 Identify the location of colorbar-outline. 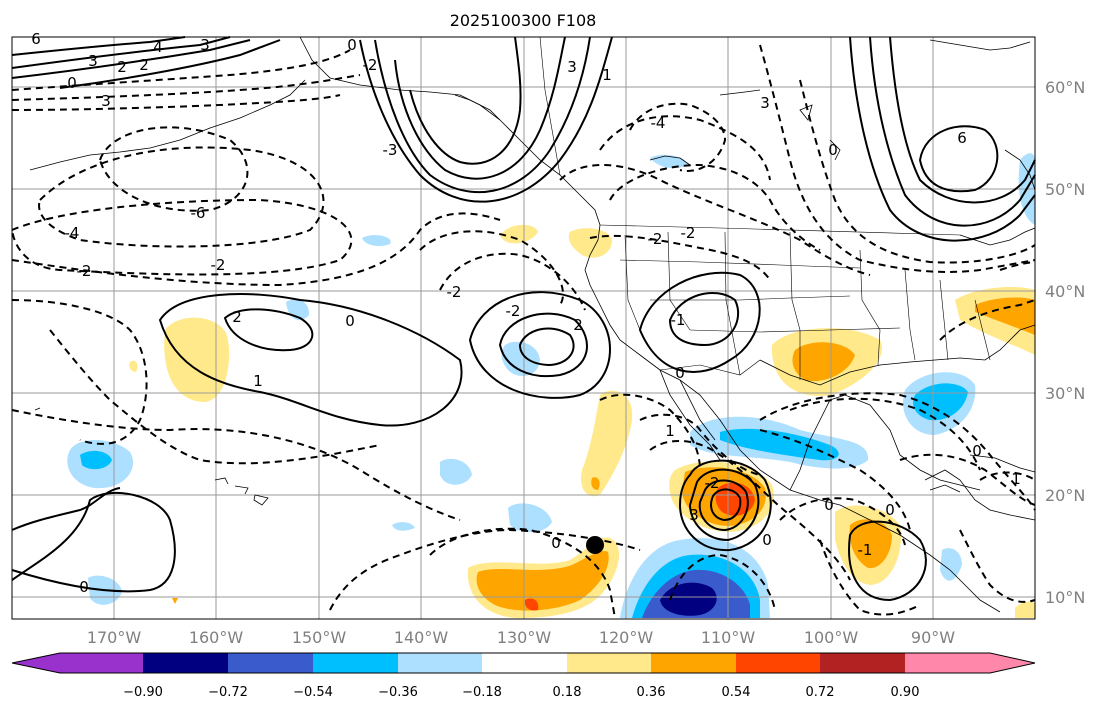
(523, 663).